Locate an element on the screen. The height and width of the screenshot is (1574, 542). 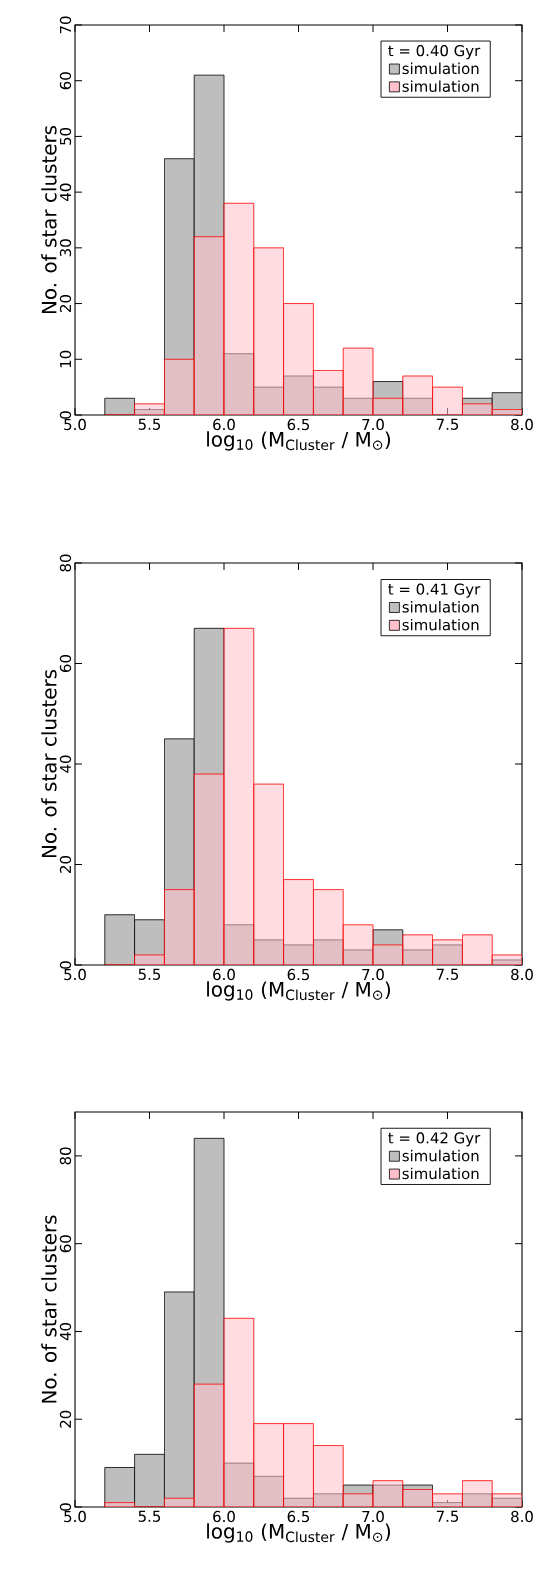
legend-title: t = 0.40 Gyr is located at coordinates (434, 52).